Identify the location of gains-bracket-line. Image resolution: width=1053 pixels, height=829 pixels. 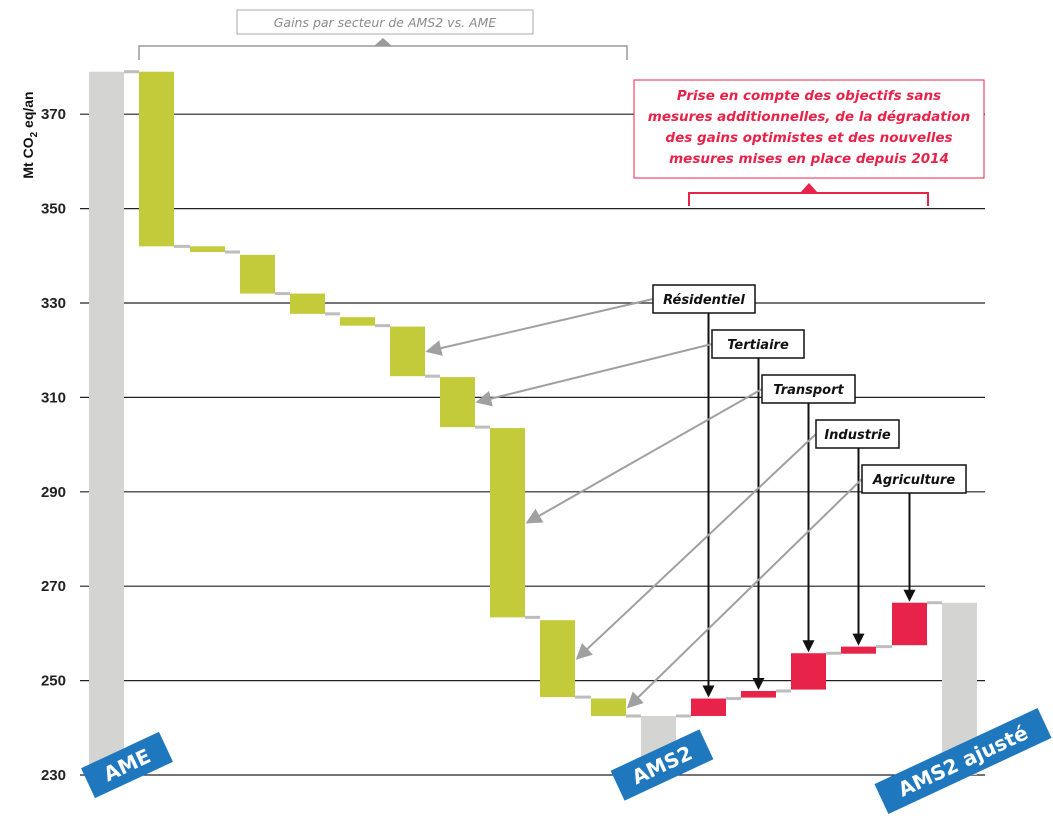
(383, 52).